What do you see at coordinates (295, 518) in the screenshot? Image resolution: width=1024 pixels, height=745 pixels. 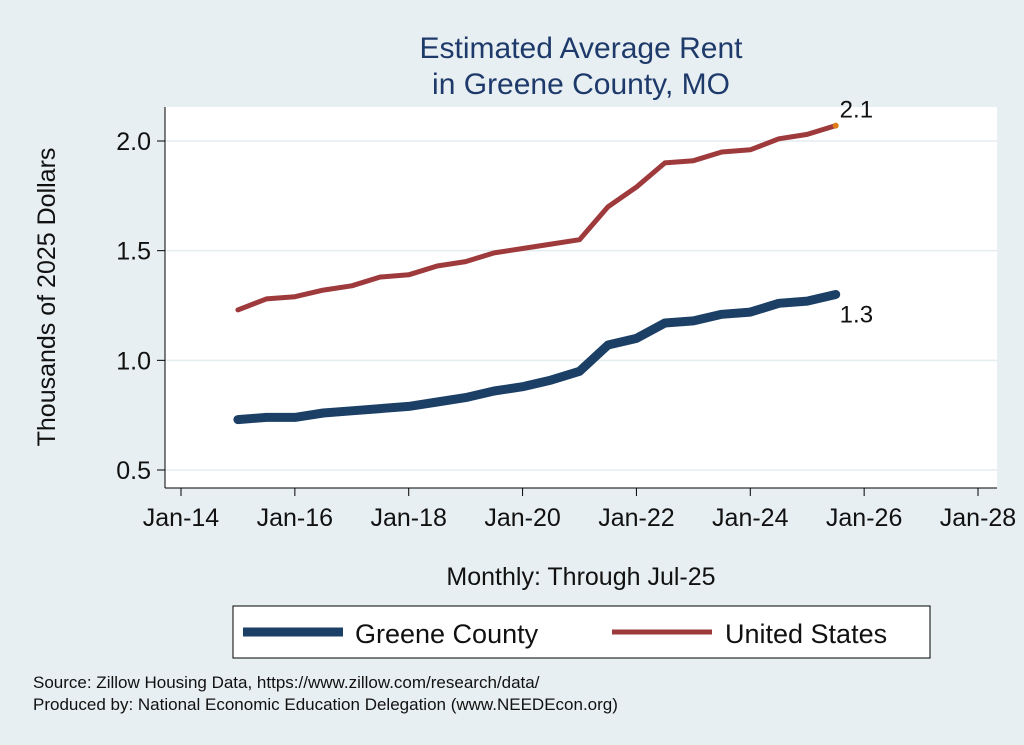 I see `x-tick-label-Jan-16: Jan-16` at bounding box center [295, 518].